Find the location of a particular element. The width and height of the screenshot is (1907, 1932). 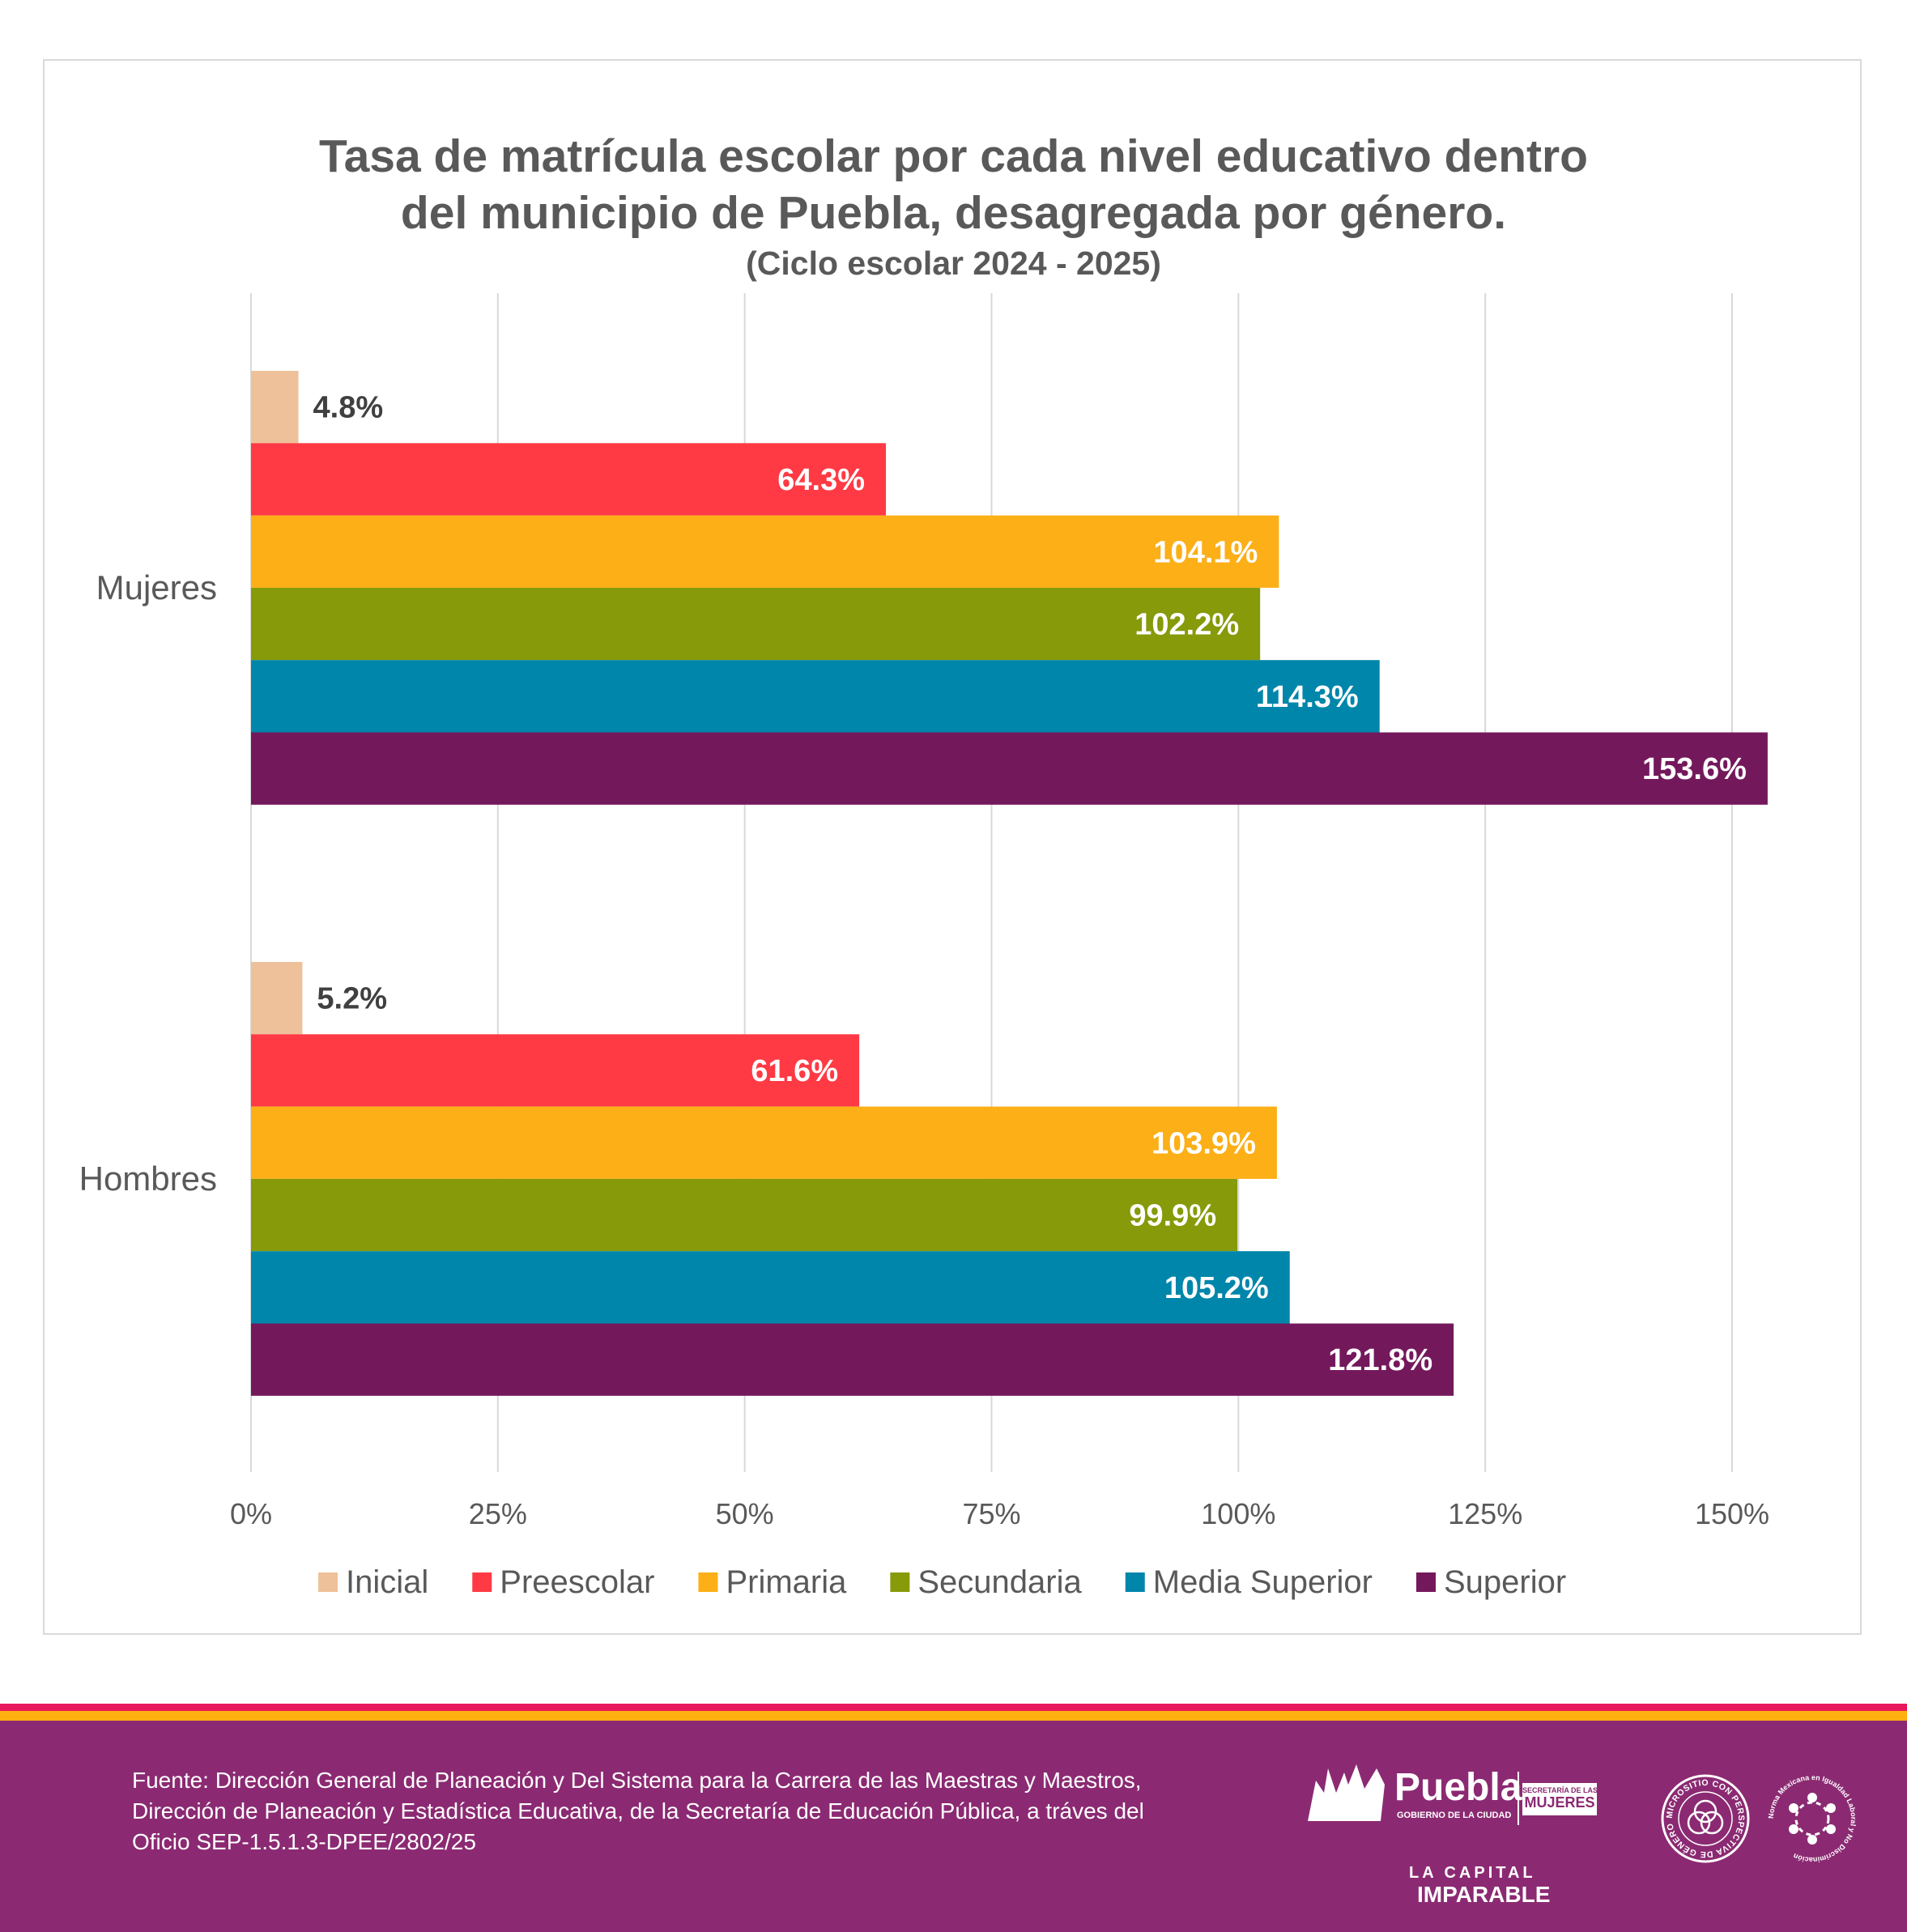

data-label: 4.8% is located at coordinates (348, 408).